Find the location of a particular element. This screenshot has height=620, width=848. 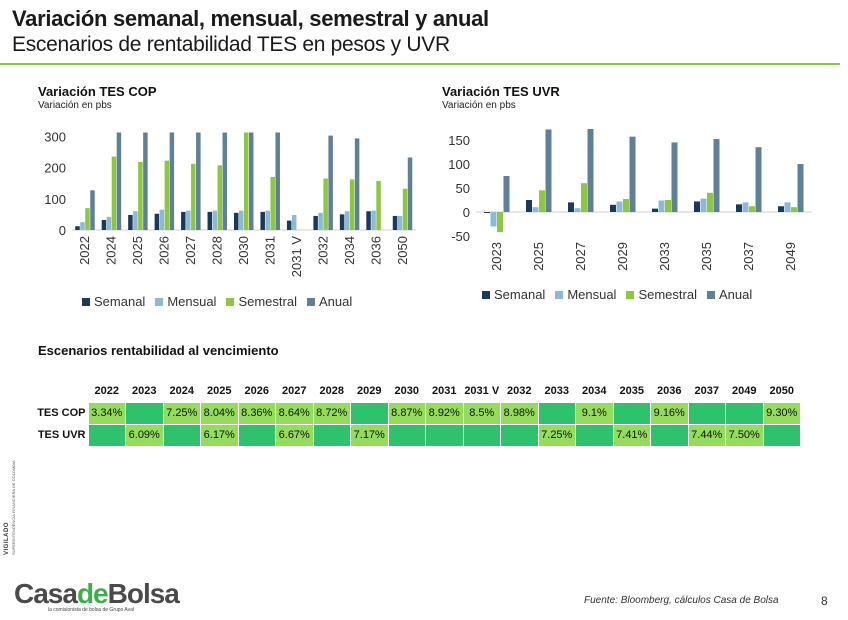

cop-xtick-label: 2024 is located at coordinates (111, 250).